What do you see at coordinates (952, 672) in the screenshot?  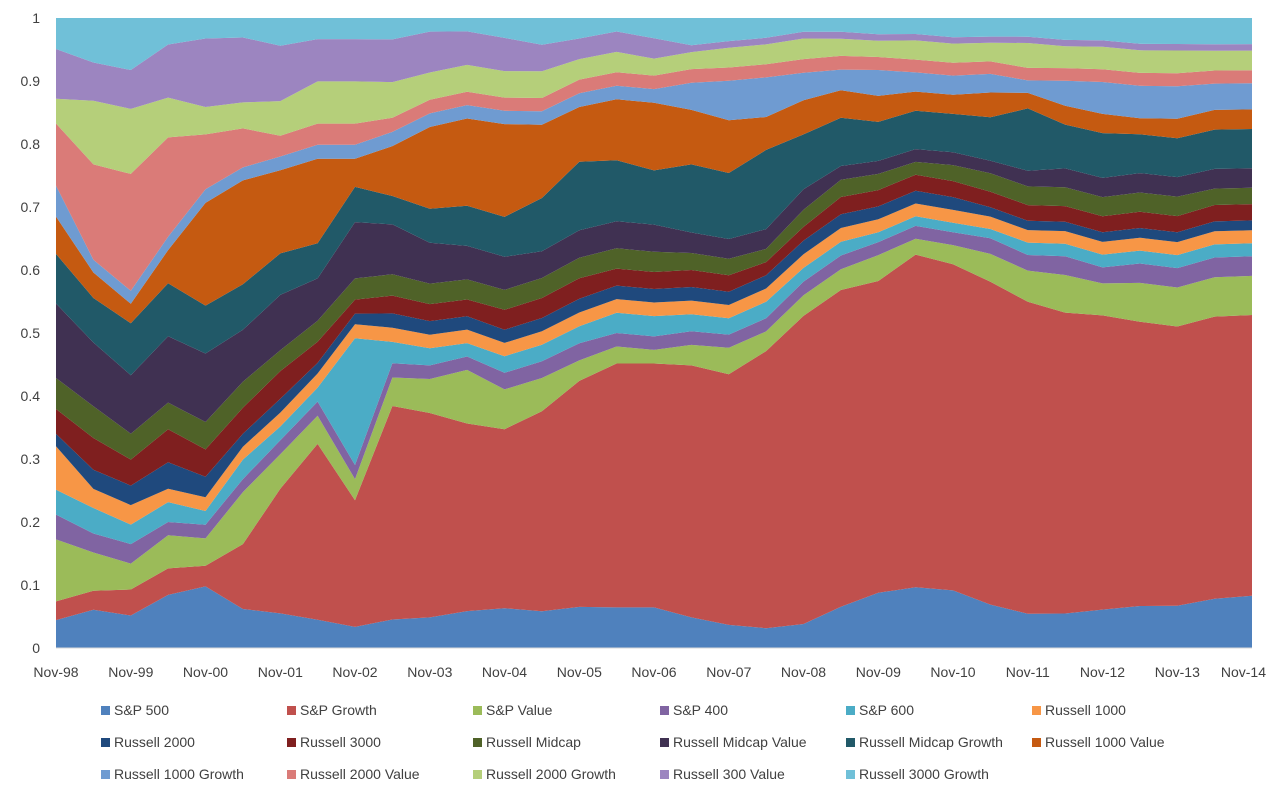 I see `x-tick-label: Nov-10` at bounding box center [952, 672].